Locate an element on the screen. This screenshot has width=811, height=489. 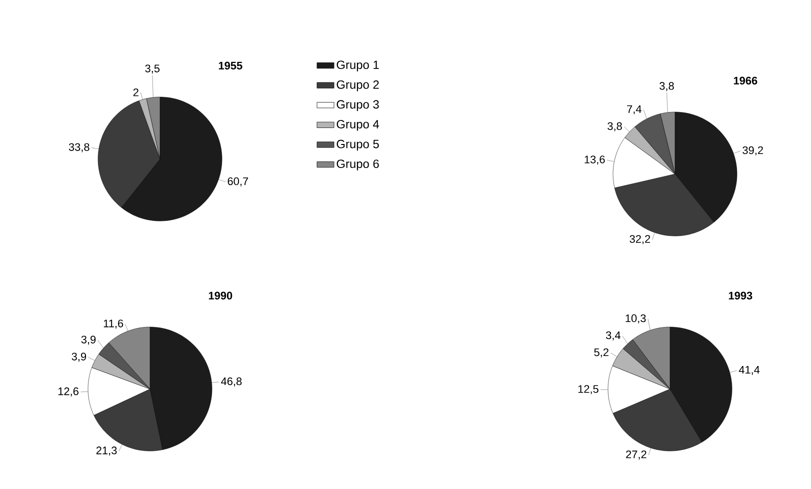
data-label: 46,8 is located at coordinates (231, 381).